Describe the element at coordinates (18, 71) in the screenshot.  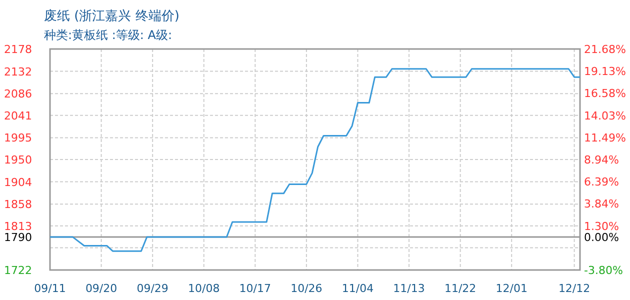
I see `y-tick-label: 2132` at that location.